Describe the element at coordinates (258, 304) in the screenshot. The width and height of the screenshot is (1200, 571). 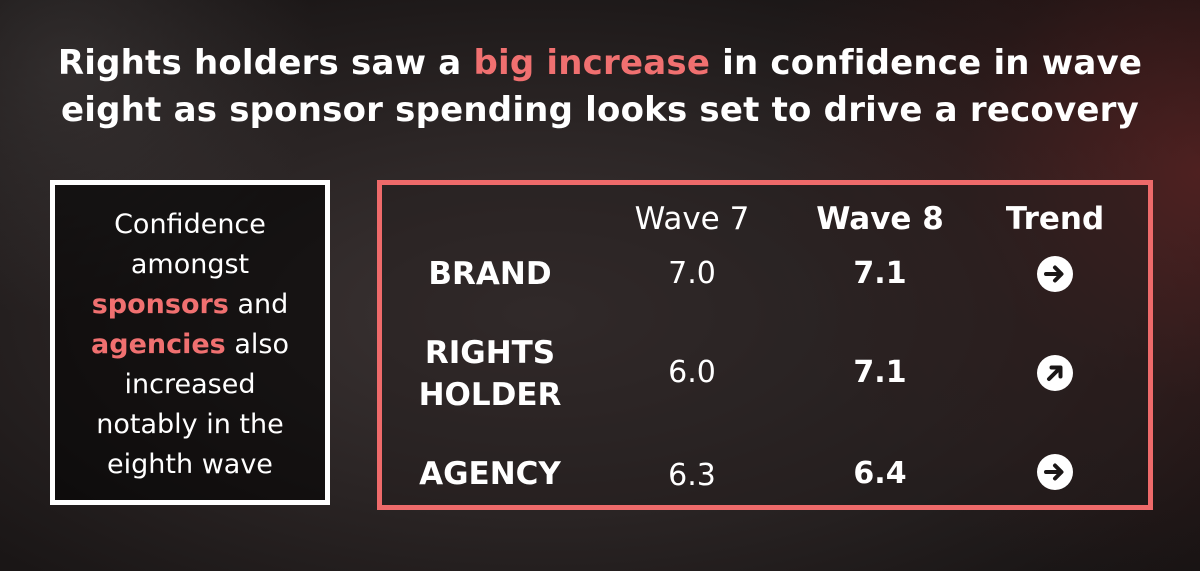
I see `side-note-text-and: and` at that location.